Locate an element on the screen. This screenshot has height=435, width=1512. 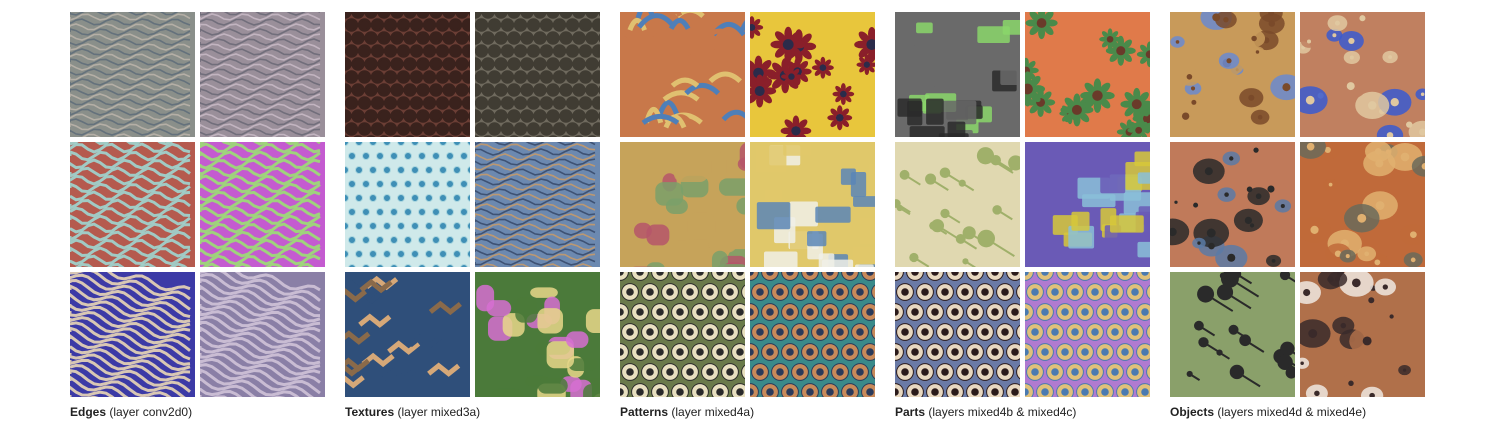
caption-title: Edges is located at coordinates (88, 412).